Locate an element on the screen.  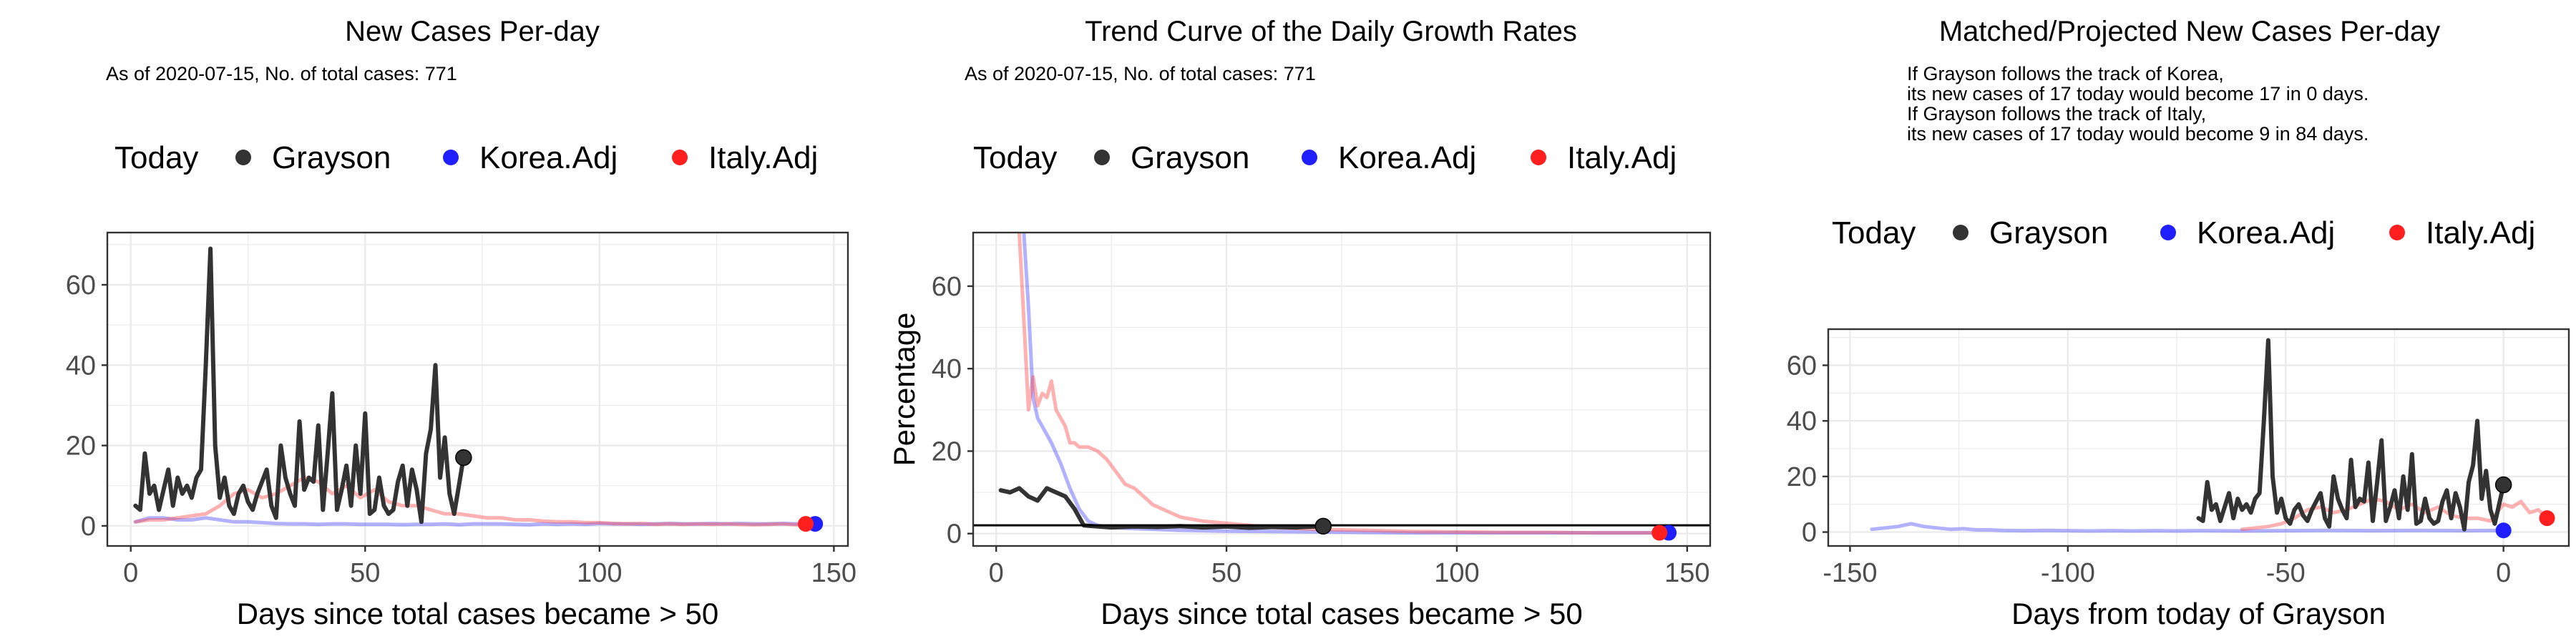
x-tick-label: -100 is located at coordinates (2068, 573).